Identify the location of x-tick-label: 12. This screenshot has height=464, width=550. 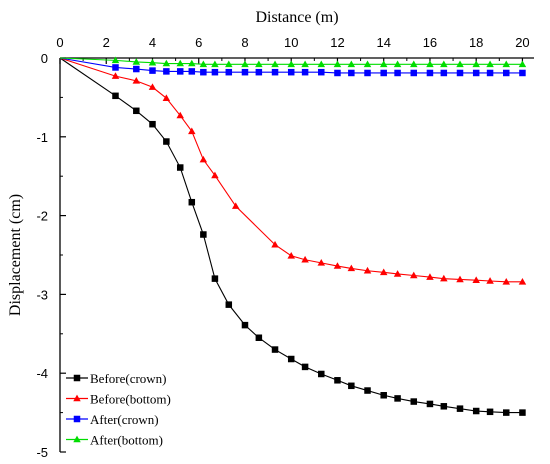
(337, 42).